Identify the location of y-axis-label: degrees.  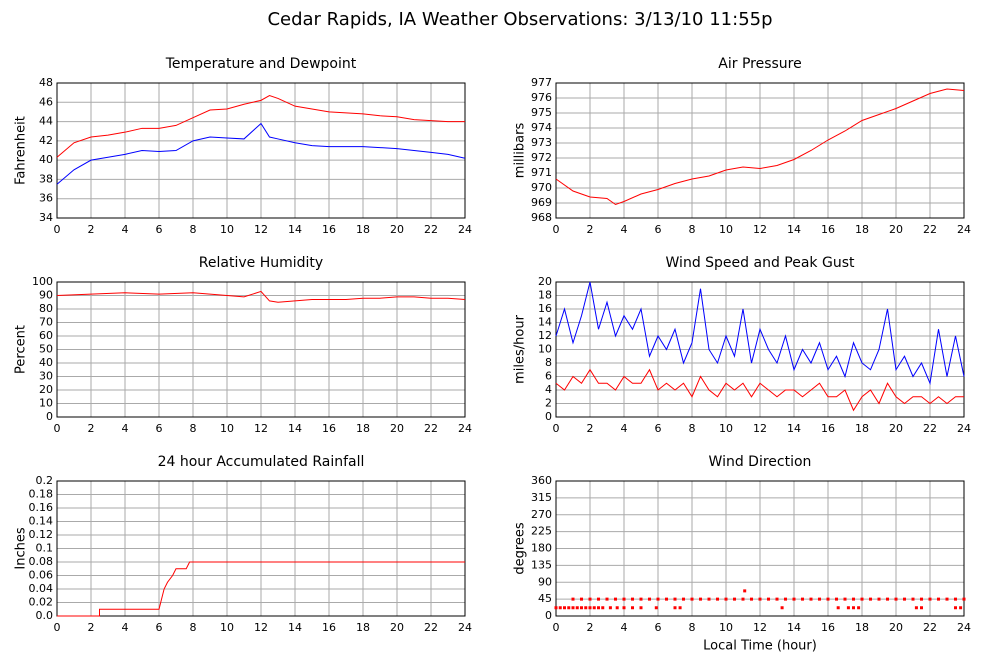
(520, 548).